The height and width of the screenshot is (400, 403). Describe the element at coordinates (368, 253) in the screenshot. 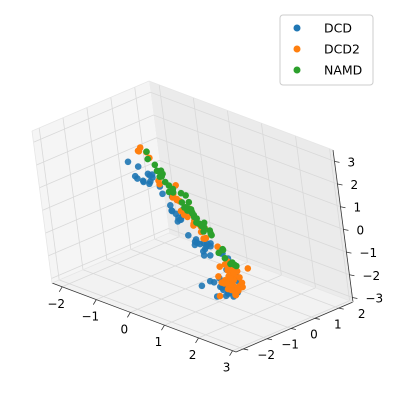

I see `z-tick-label: −1` at that location.